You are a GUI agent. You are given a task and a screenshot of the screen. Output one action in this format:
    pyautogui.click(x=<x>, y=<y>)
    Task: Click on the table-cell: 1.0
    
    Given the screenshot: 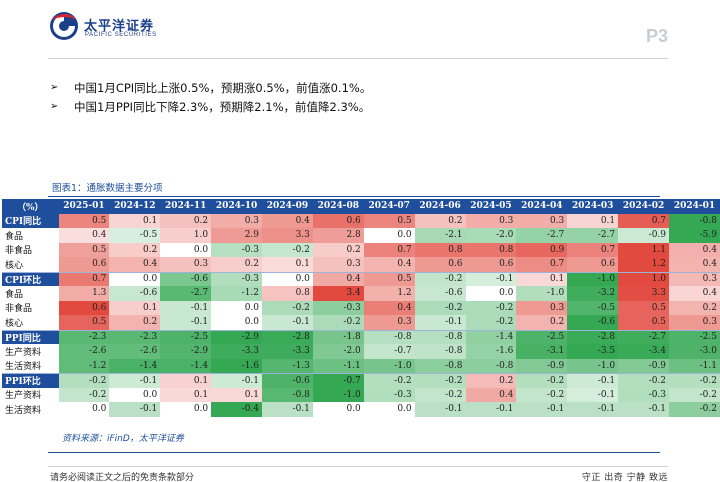 What is the action you would take?
    pyautogui.click(x=186, y=235)
    